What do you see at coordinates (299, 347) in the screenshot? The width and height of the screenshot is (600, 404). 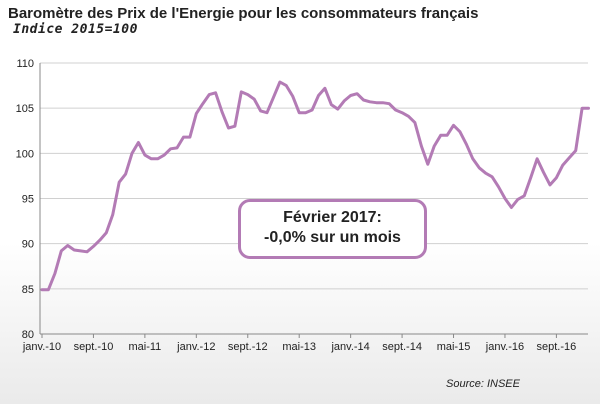 I see `x-tick-label: mai-13` at bounding box center [299, 347].